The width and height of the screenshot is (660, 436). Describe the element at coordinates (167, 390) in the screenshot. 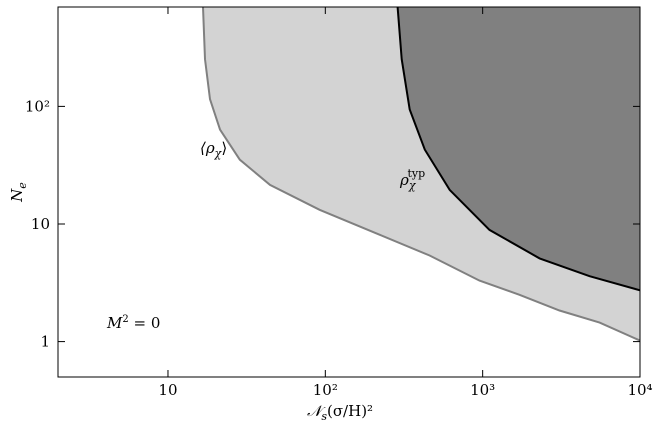

I see `x-tick-label: 10` at that location.